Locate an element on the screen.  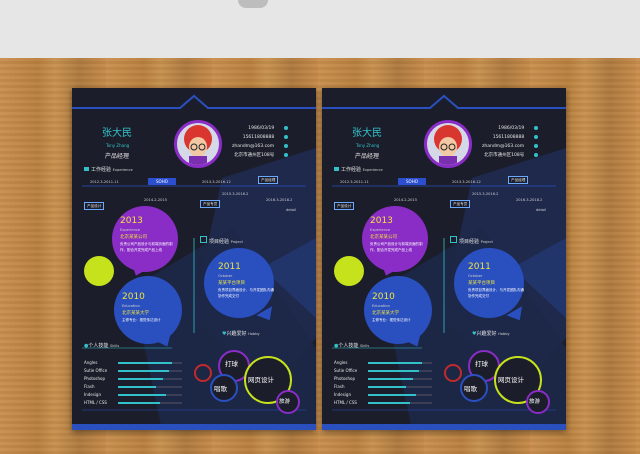
bubble-2011 is located at coordinates (489, 283).